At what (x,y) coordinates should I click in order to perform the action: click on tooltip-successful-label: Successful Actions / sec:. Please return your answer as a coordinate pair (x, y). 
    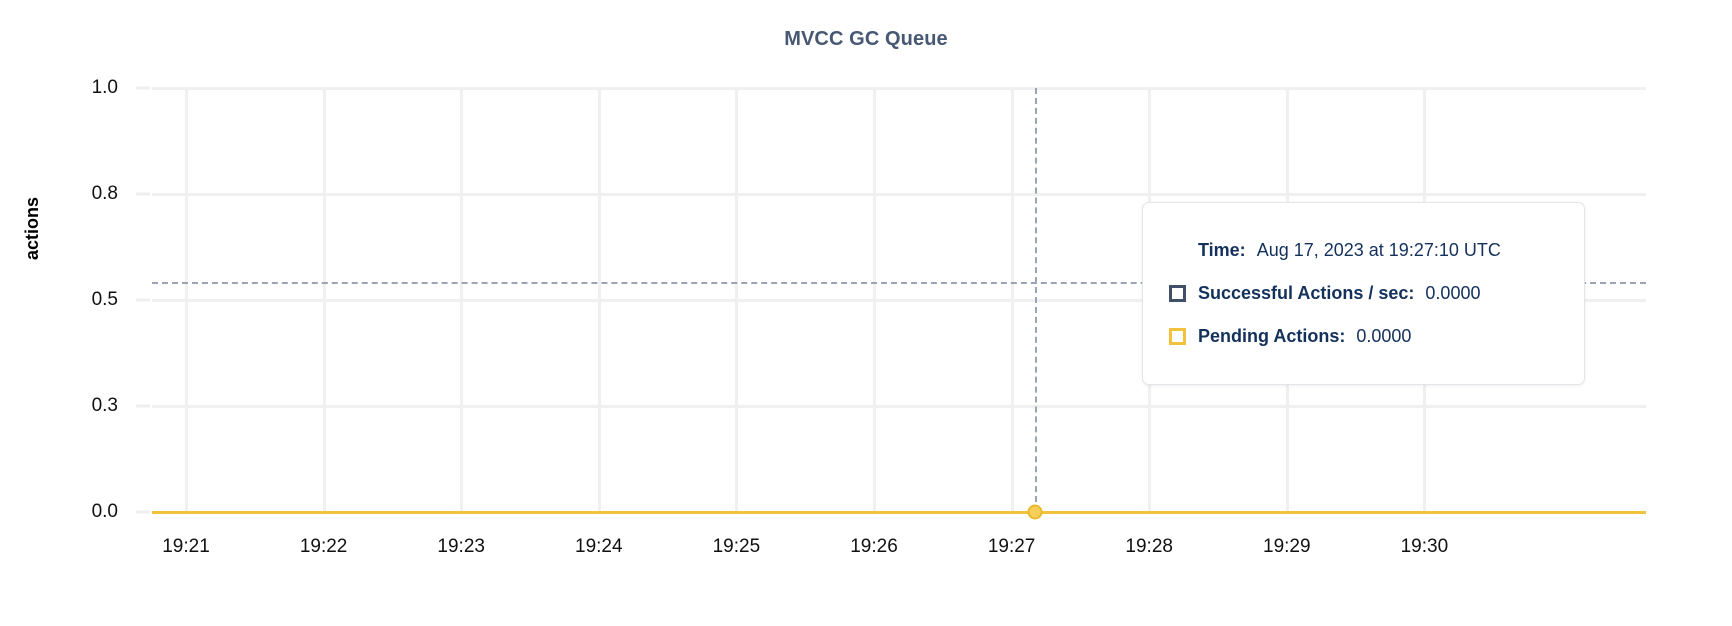
    Looking at the image, I should click on (1306, 293).